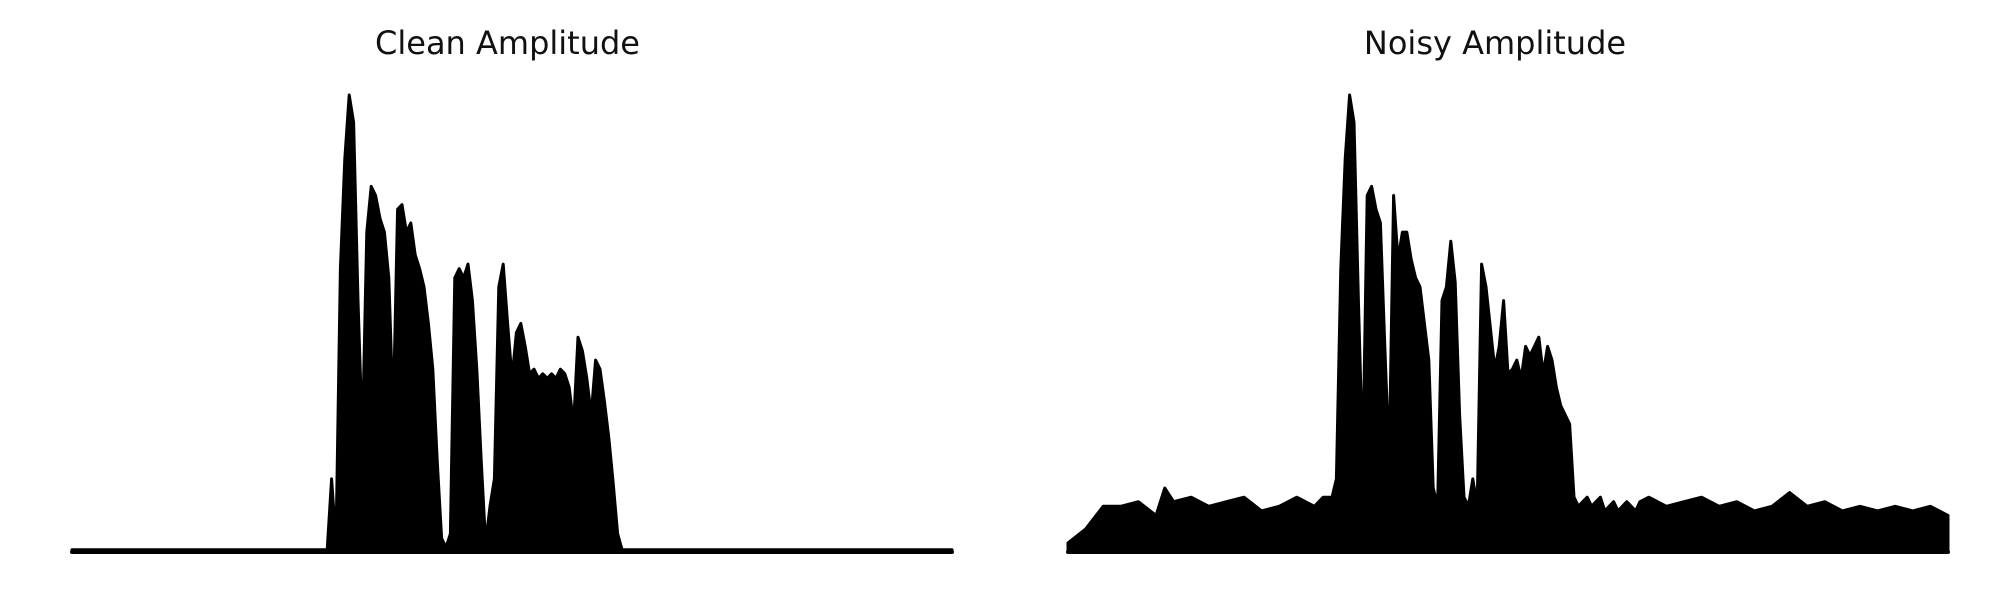 The image size is (2000, 600). What do you see at coordinates (507, 43) in the screenshot?
I see `chart-title: Clean Amplitude` at bounding box center [507, 43].